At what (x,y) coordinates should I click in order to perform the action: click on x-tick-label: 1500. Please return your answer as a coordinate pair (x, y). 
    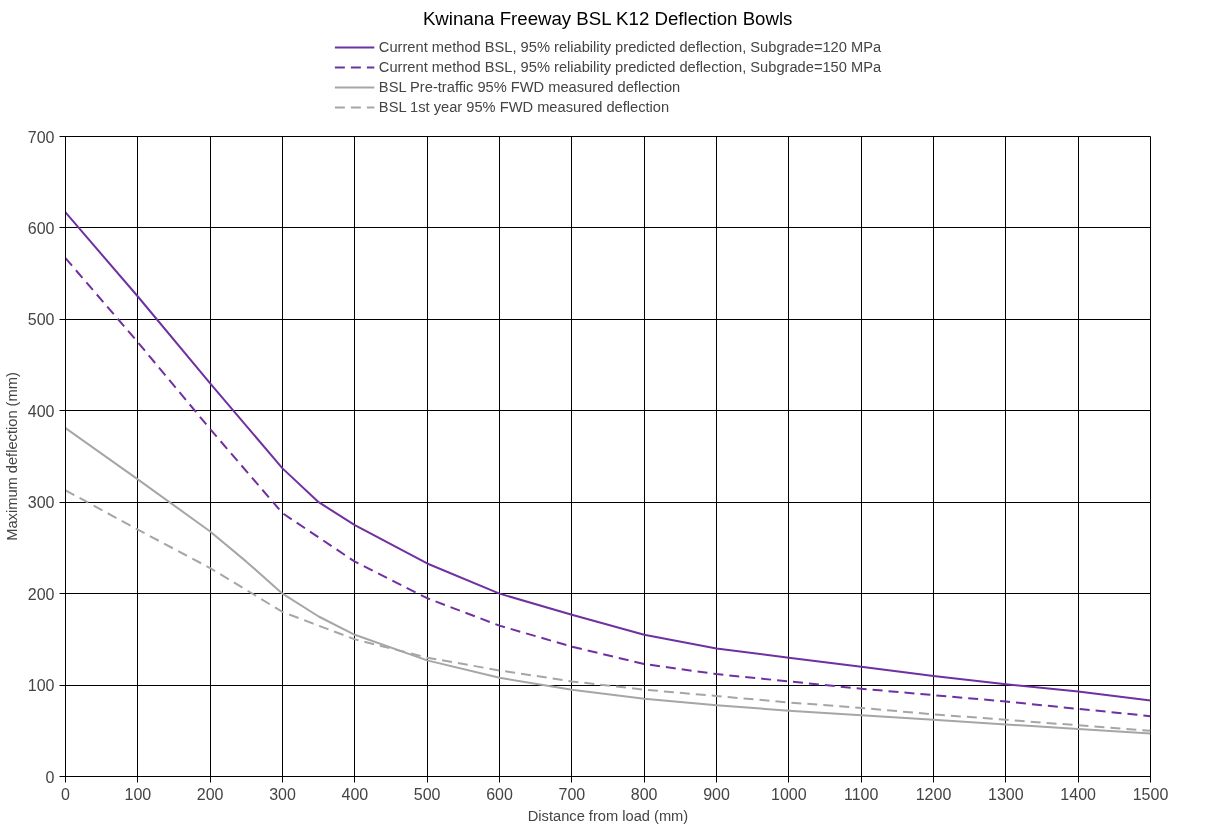
    Looking at the image, I should click on (1150, 794).